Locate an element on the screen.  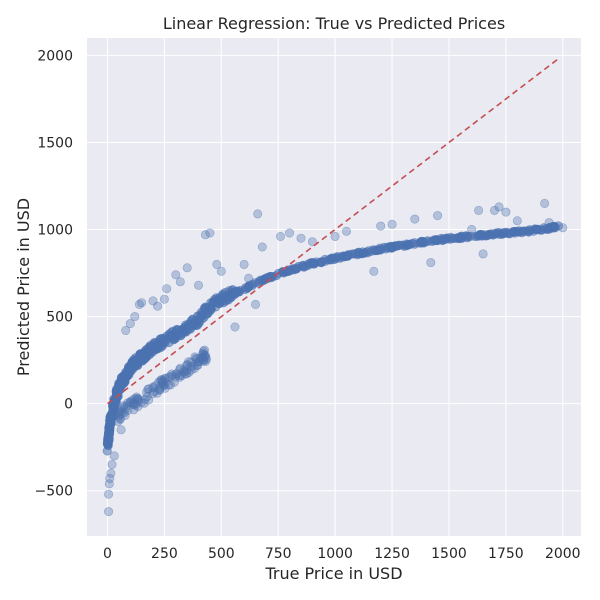
y-tick-label: 1500 is located at coordinates (55, 143).